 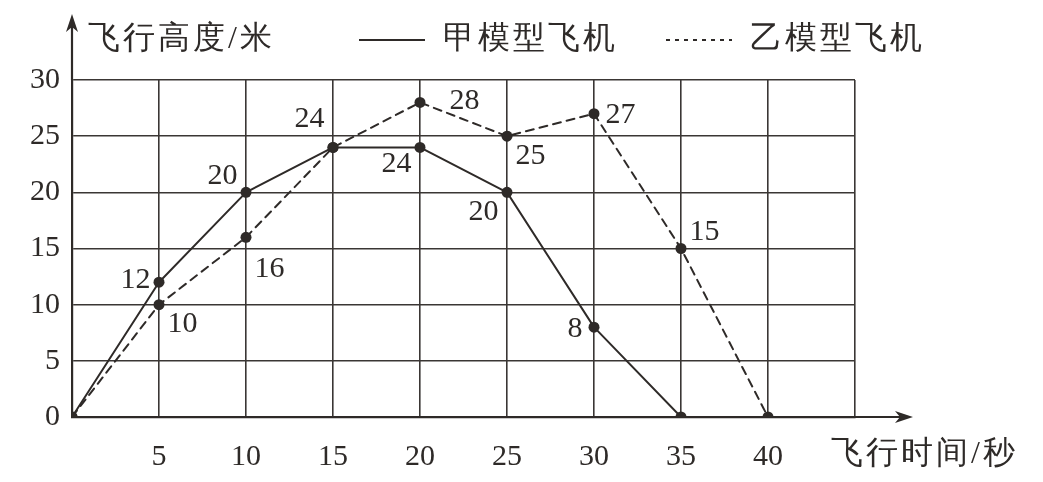 I want to click on y-tick-label: 15, so click(x=45, y=246).